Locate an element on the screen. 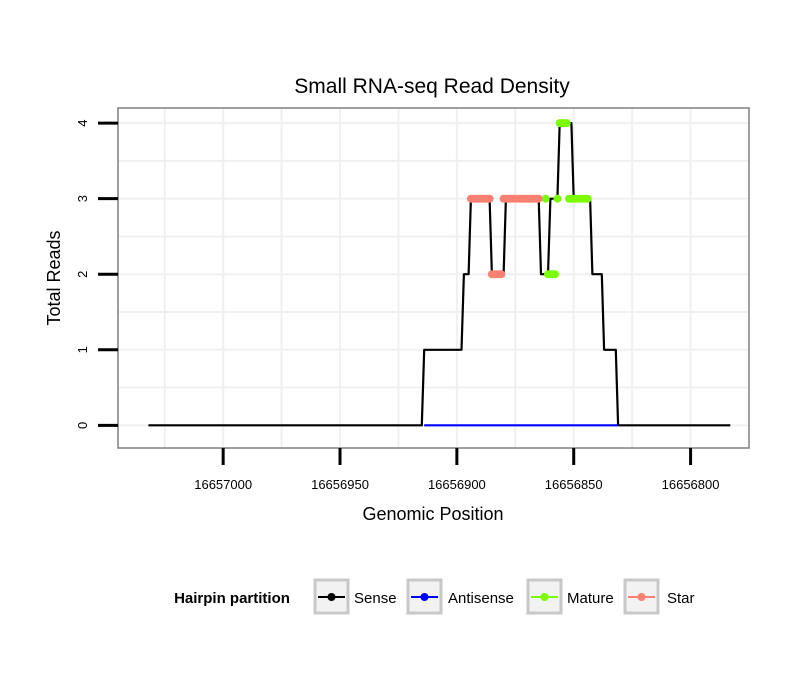 The image size is (810, 690). legend-label-antisense: Antisense is located at coordinates (481, 598).